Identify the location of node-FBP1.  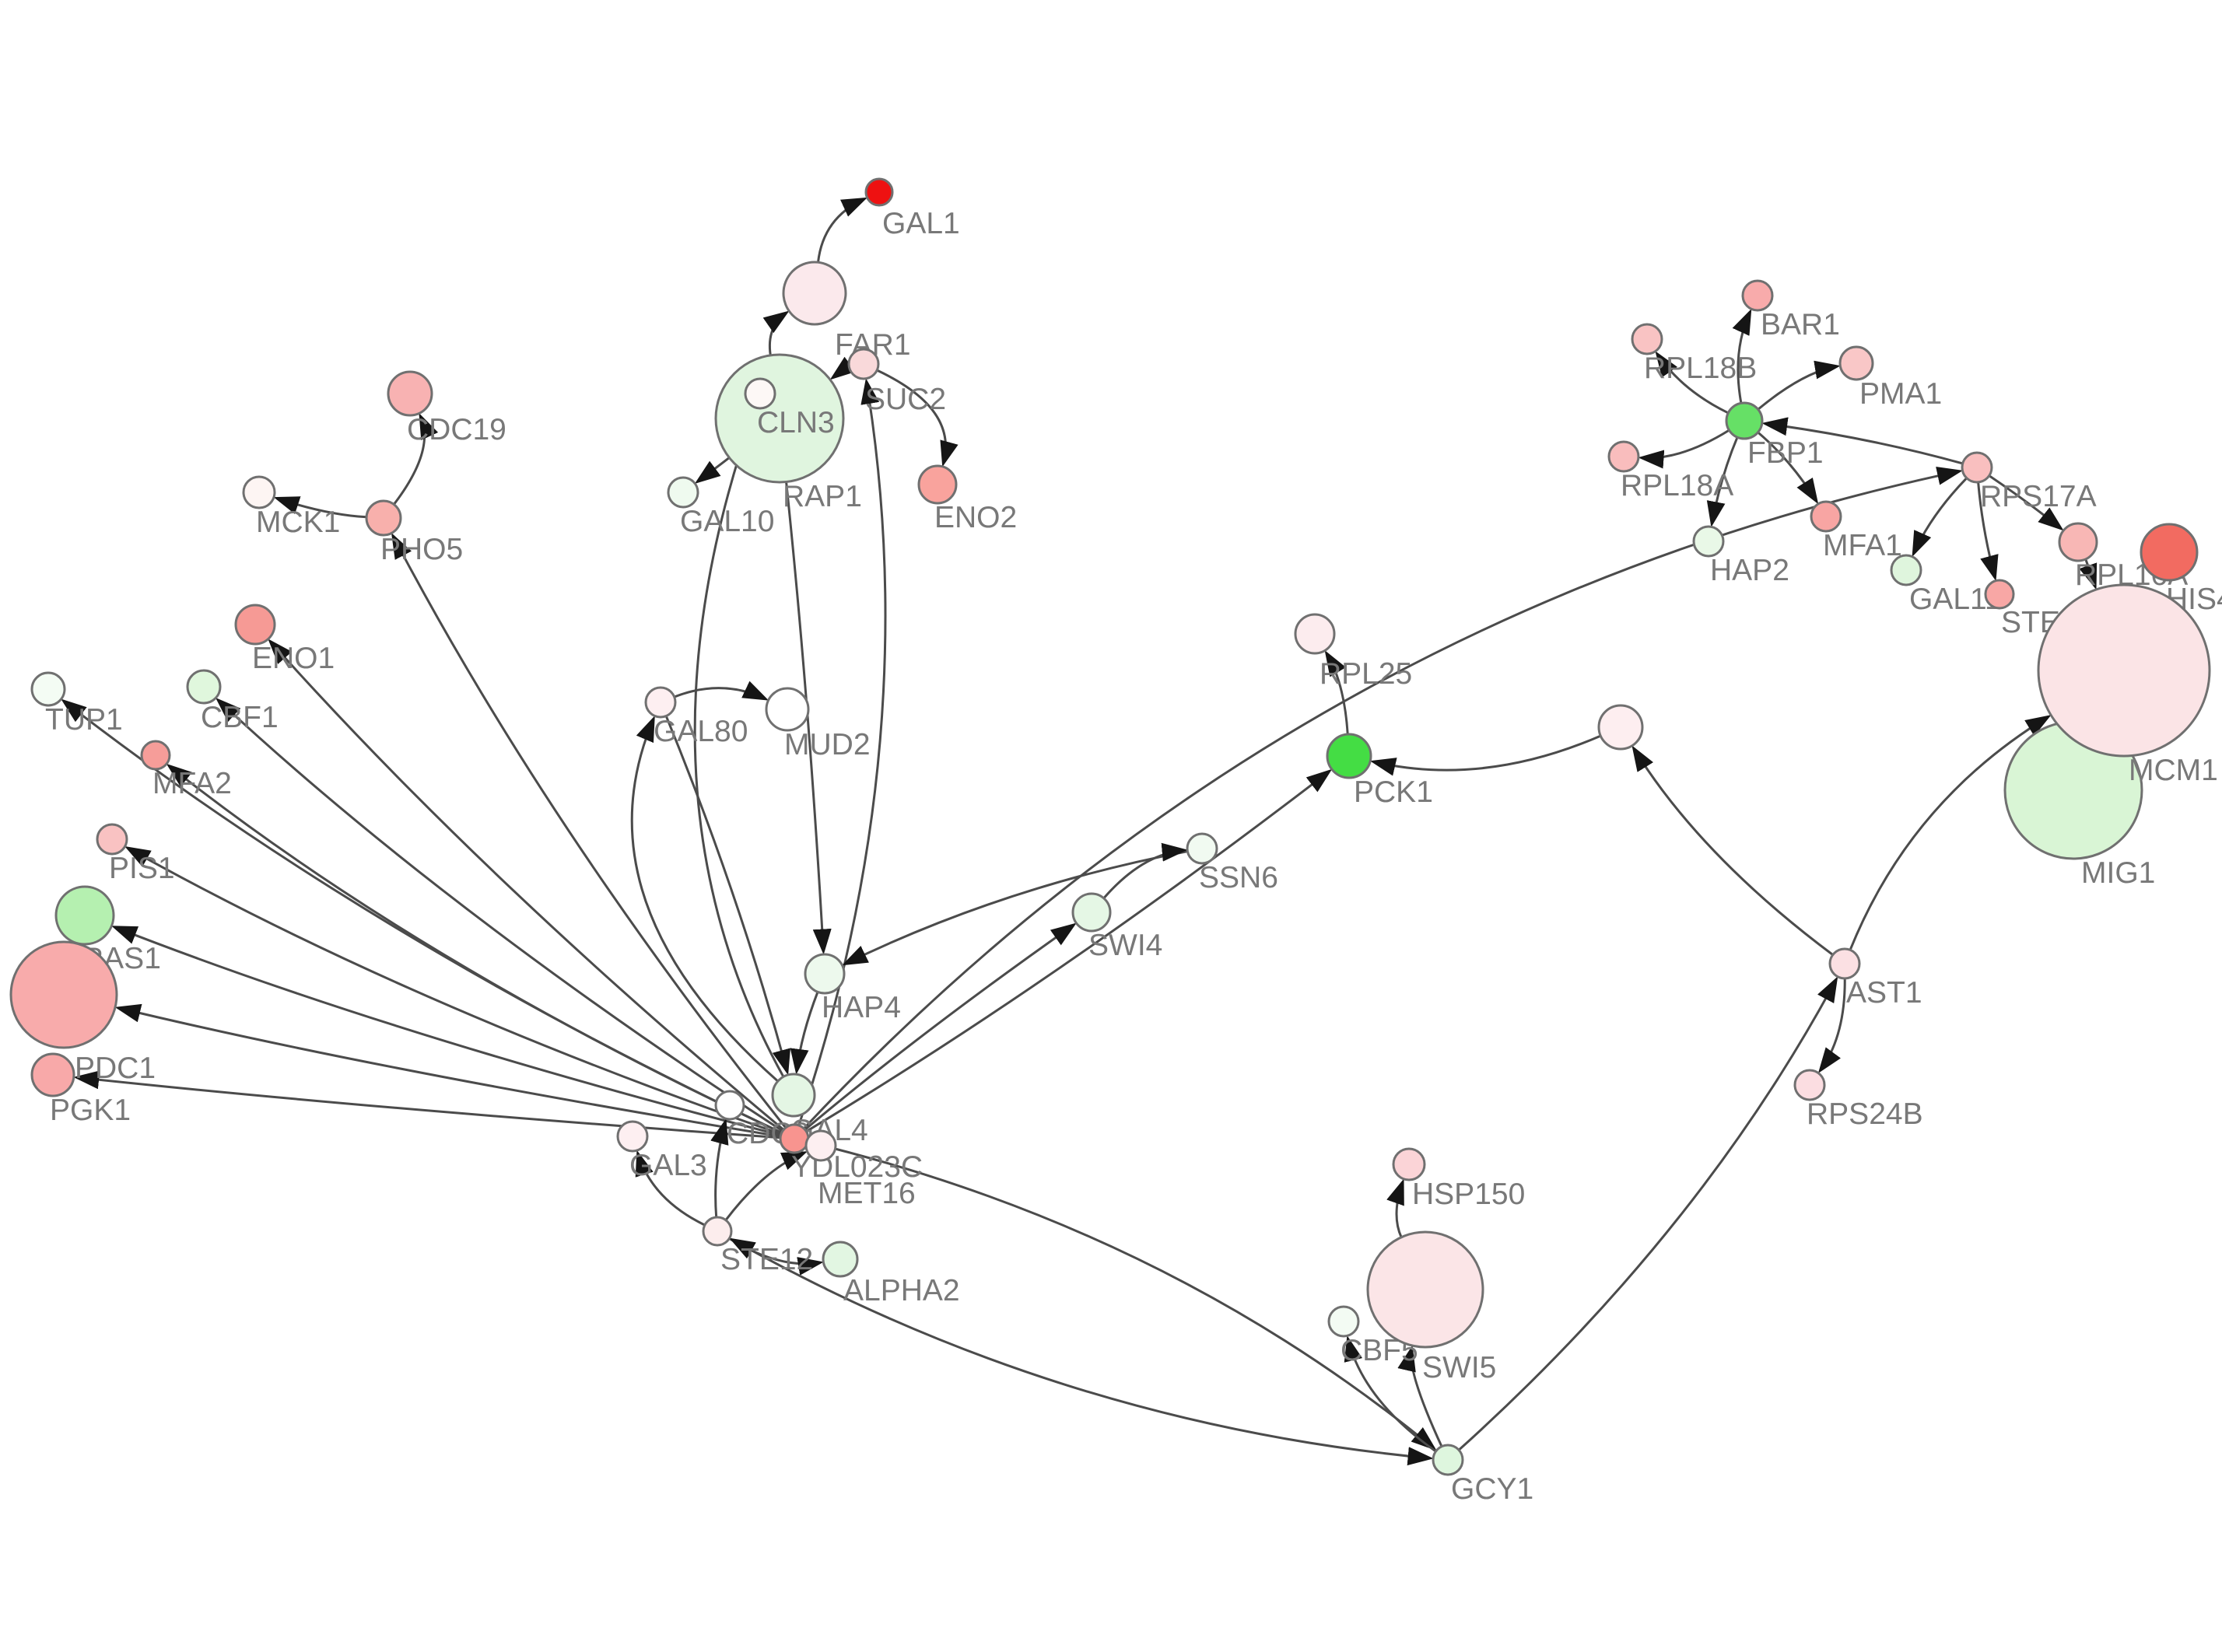
(1744, 421).